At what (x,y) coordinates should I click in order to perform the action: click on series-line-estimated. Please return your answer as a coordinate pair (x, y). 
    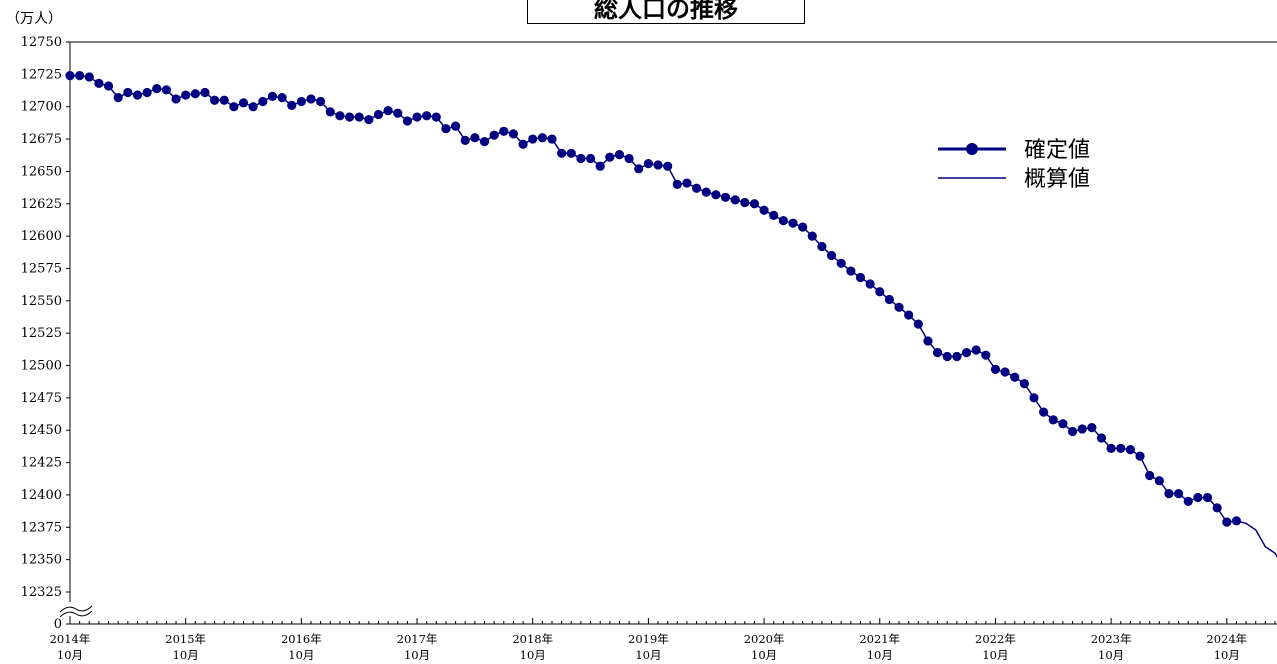
    Looking at the image, I should click on (1256, 539).